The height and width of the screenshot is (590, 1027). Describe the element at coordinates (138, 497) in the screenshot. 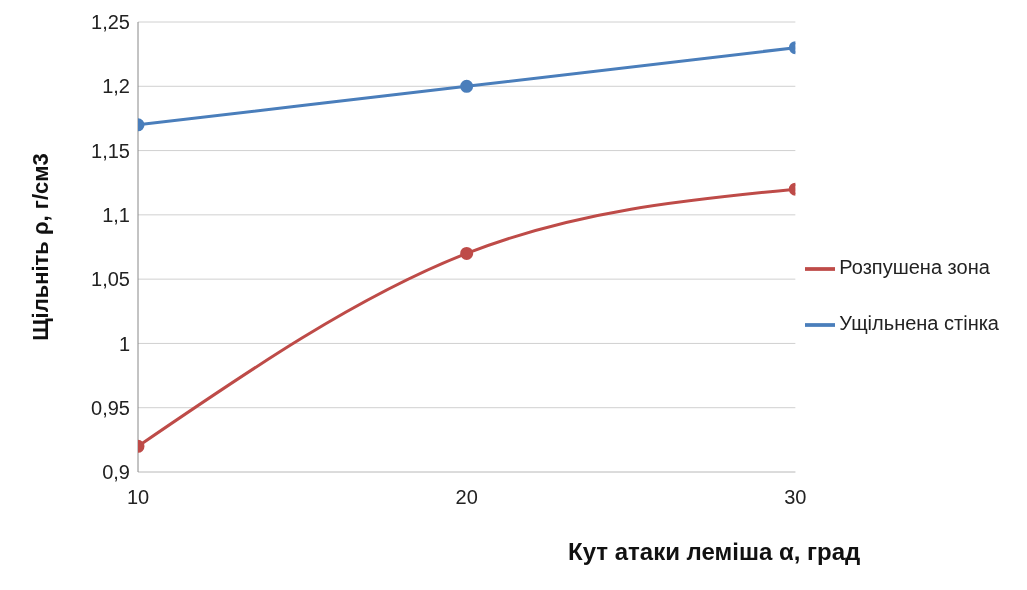

I see `x-tick-label: 10` at that location.